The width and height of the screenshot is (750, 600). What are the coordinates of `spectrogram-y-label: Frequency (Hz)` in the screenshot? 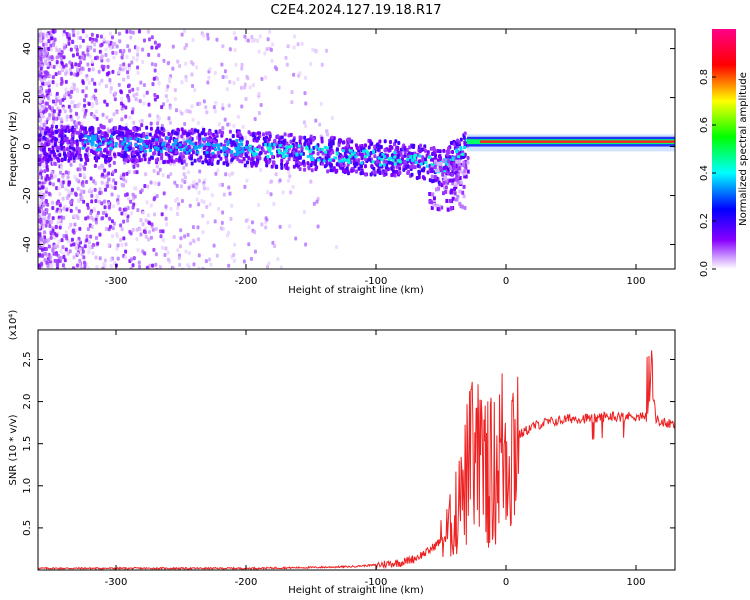 It's located at (13, 149).